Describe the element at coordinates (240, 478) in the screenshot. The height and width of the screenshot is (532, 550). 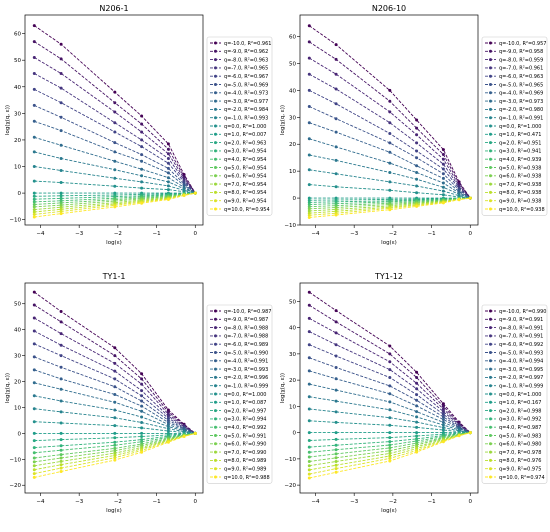
I see `legend-entry: q=10.0, R²=0.988` at that location.